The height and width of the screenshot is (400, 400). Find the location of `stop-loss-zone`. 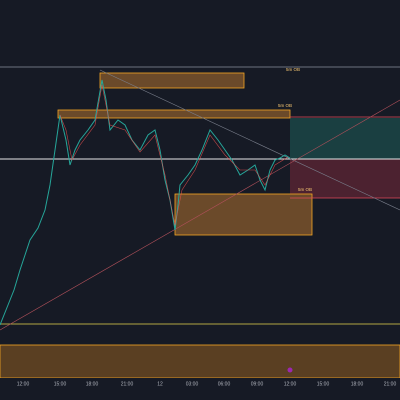

stop-loss-zone is located at coordinates (345, 178).